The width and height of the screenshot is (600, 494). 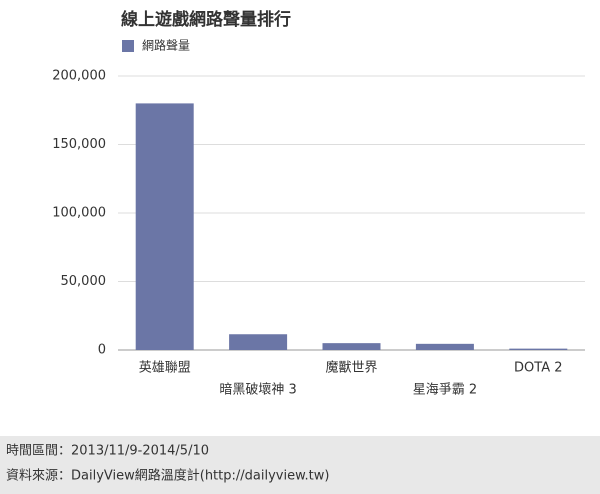 I want to click on y-tick-label: 50,000, so click(x=84, y=281).